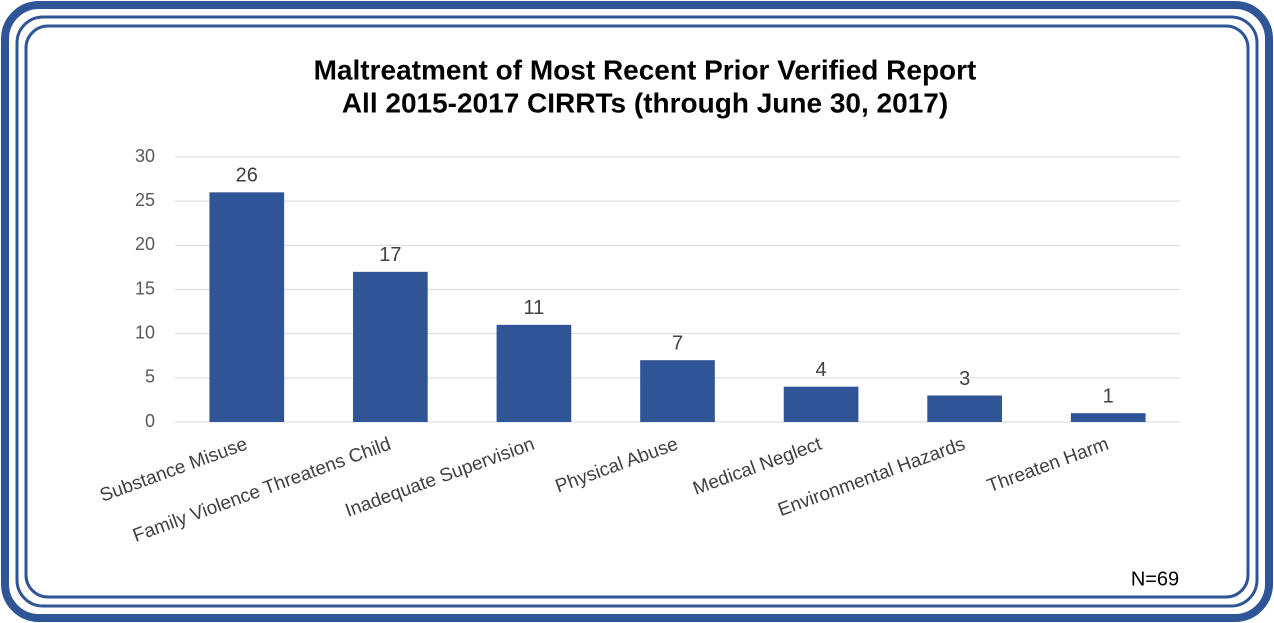 The image size is (1274, 623). What do you see at coordinates (964, 379) in the screenshot?
I see `data-label: 3` at bounding box center [964, 379].